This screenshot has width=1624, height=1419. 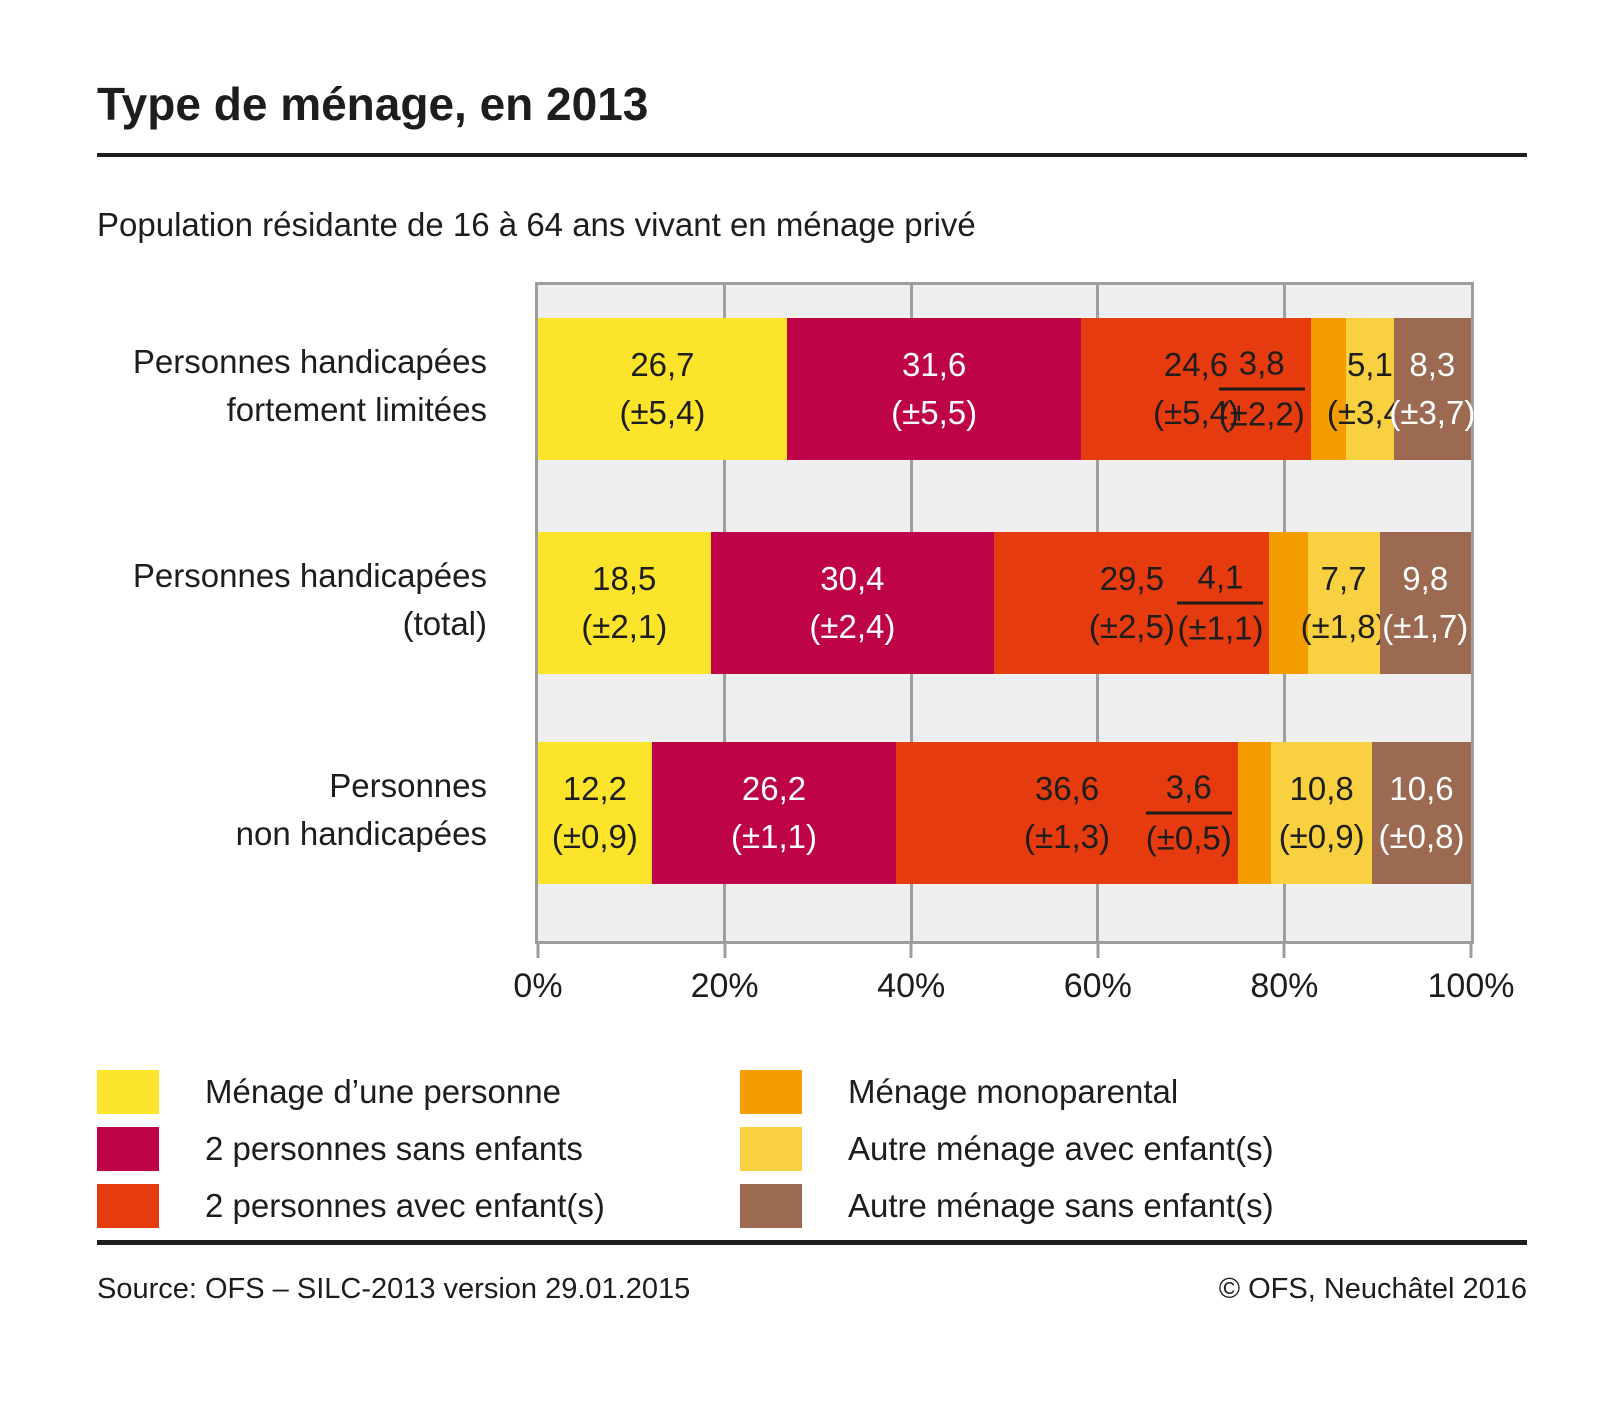 What do you see at coordinates (812, 154) in the screenshot?
I see `title-divider` at bounding box center [812, 154].